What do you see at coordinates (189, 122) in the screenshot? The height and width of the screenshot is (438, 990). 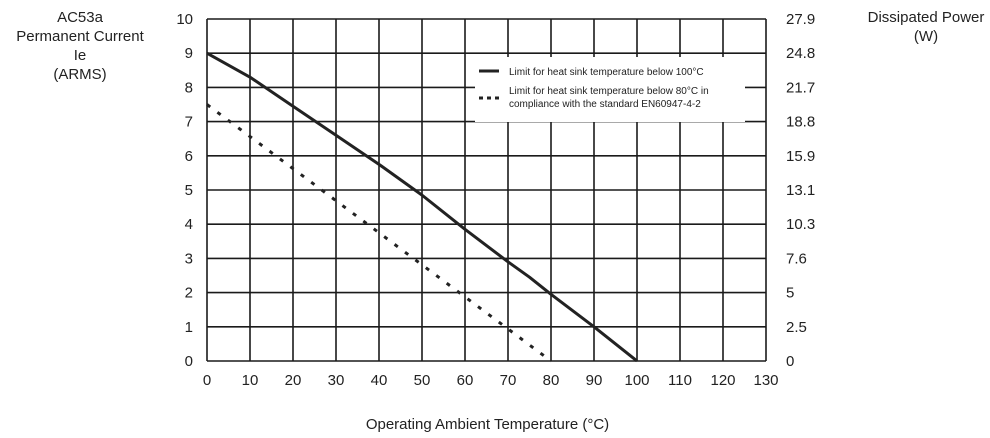 I see `left-y-tick-label: 7` at bounding box center [189, 122].